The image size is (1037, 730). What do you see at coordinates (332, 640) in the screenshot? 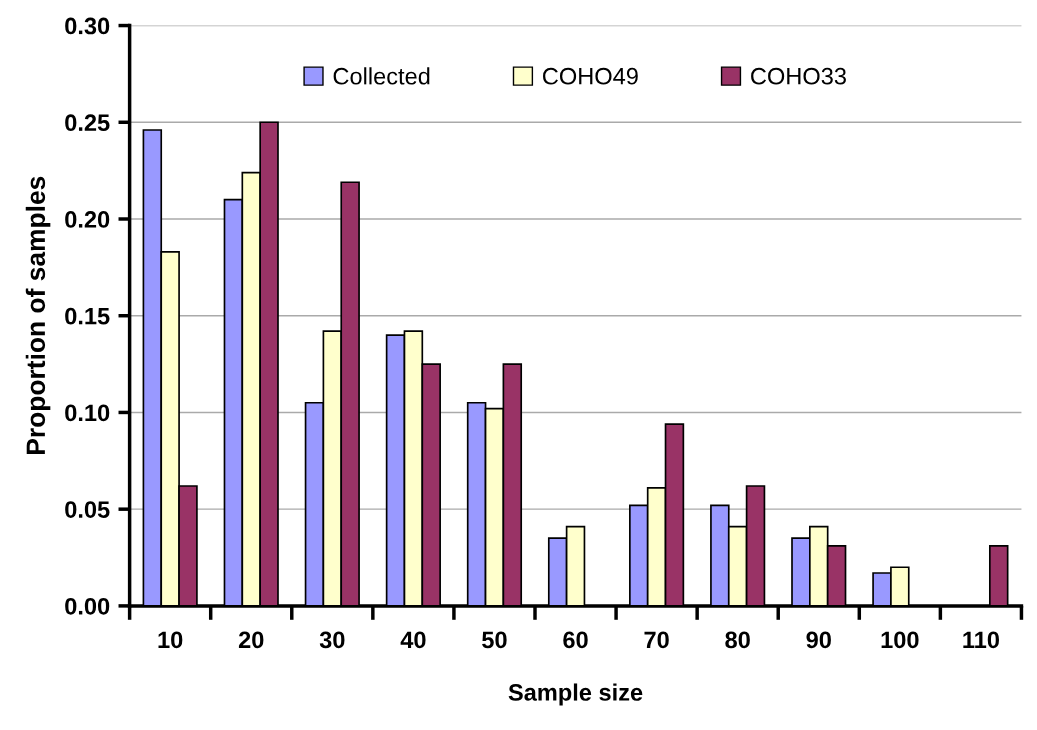
I see `x-tick-label: 30` at bounding box center [332, 640].